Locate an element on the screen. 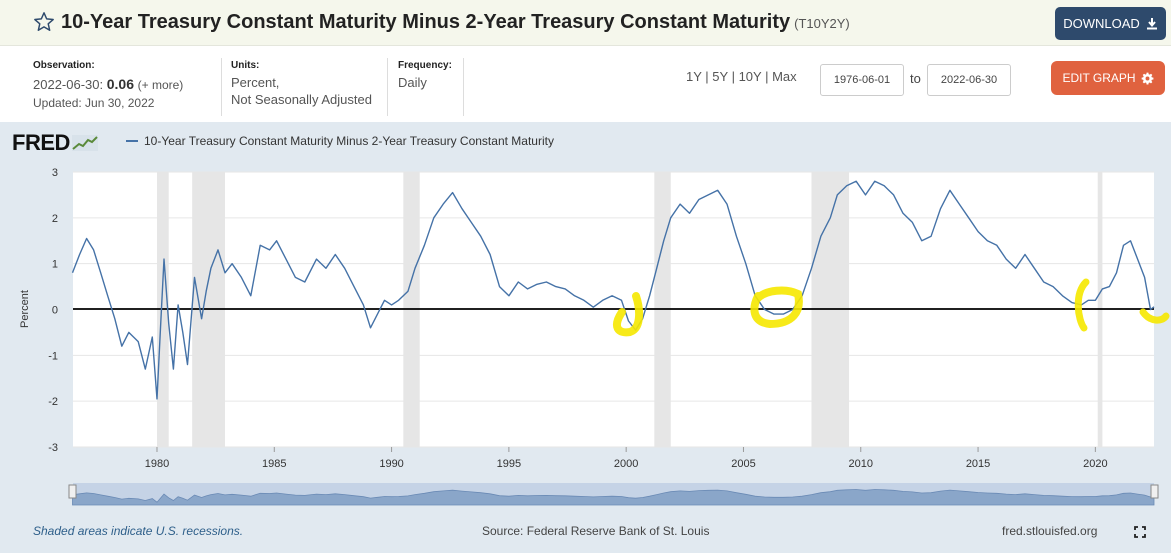 This screenshot has height=553, width=1171. edit-graph-label: EDIT GRAPH is located at coordinates (1099, 78).